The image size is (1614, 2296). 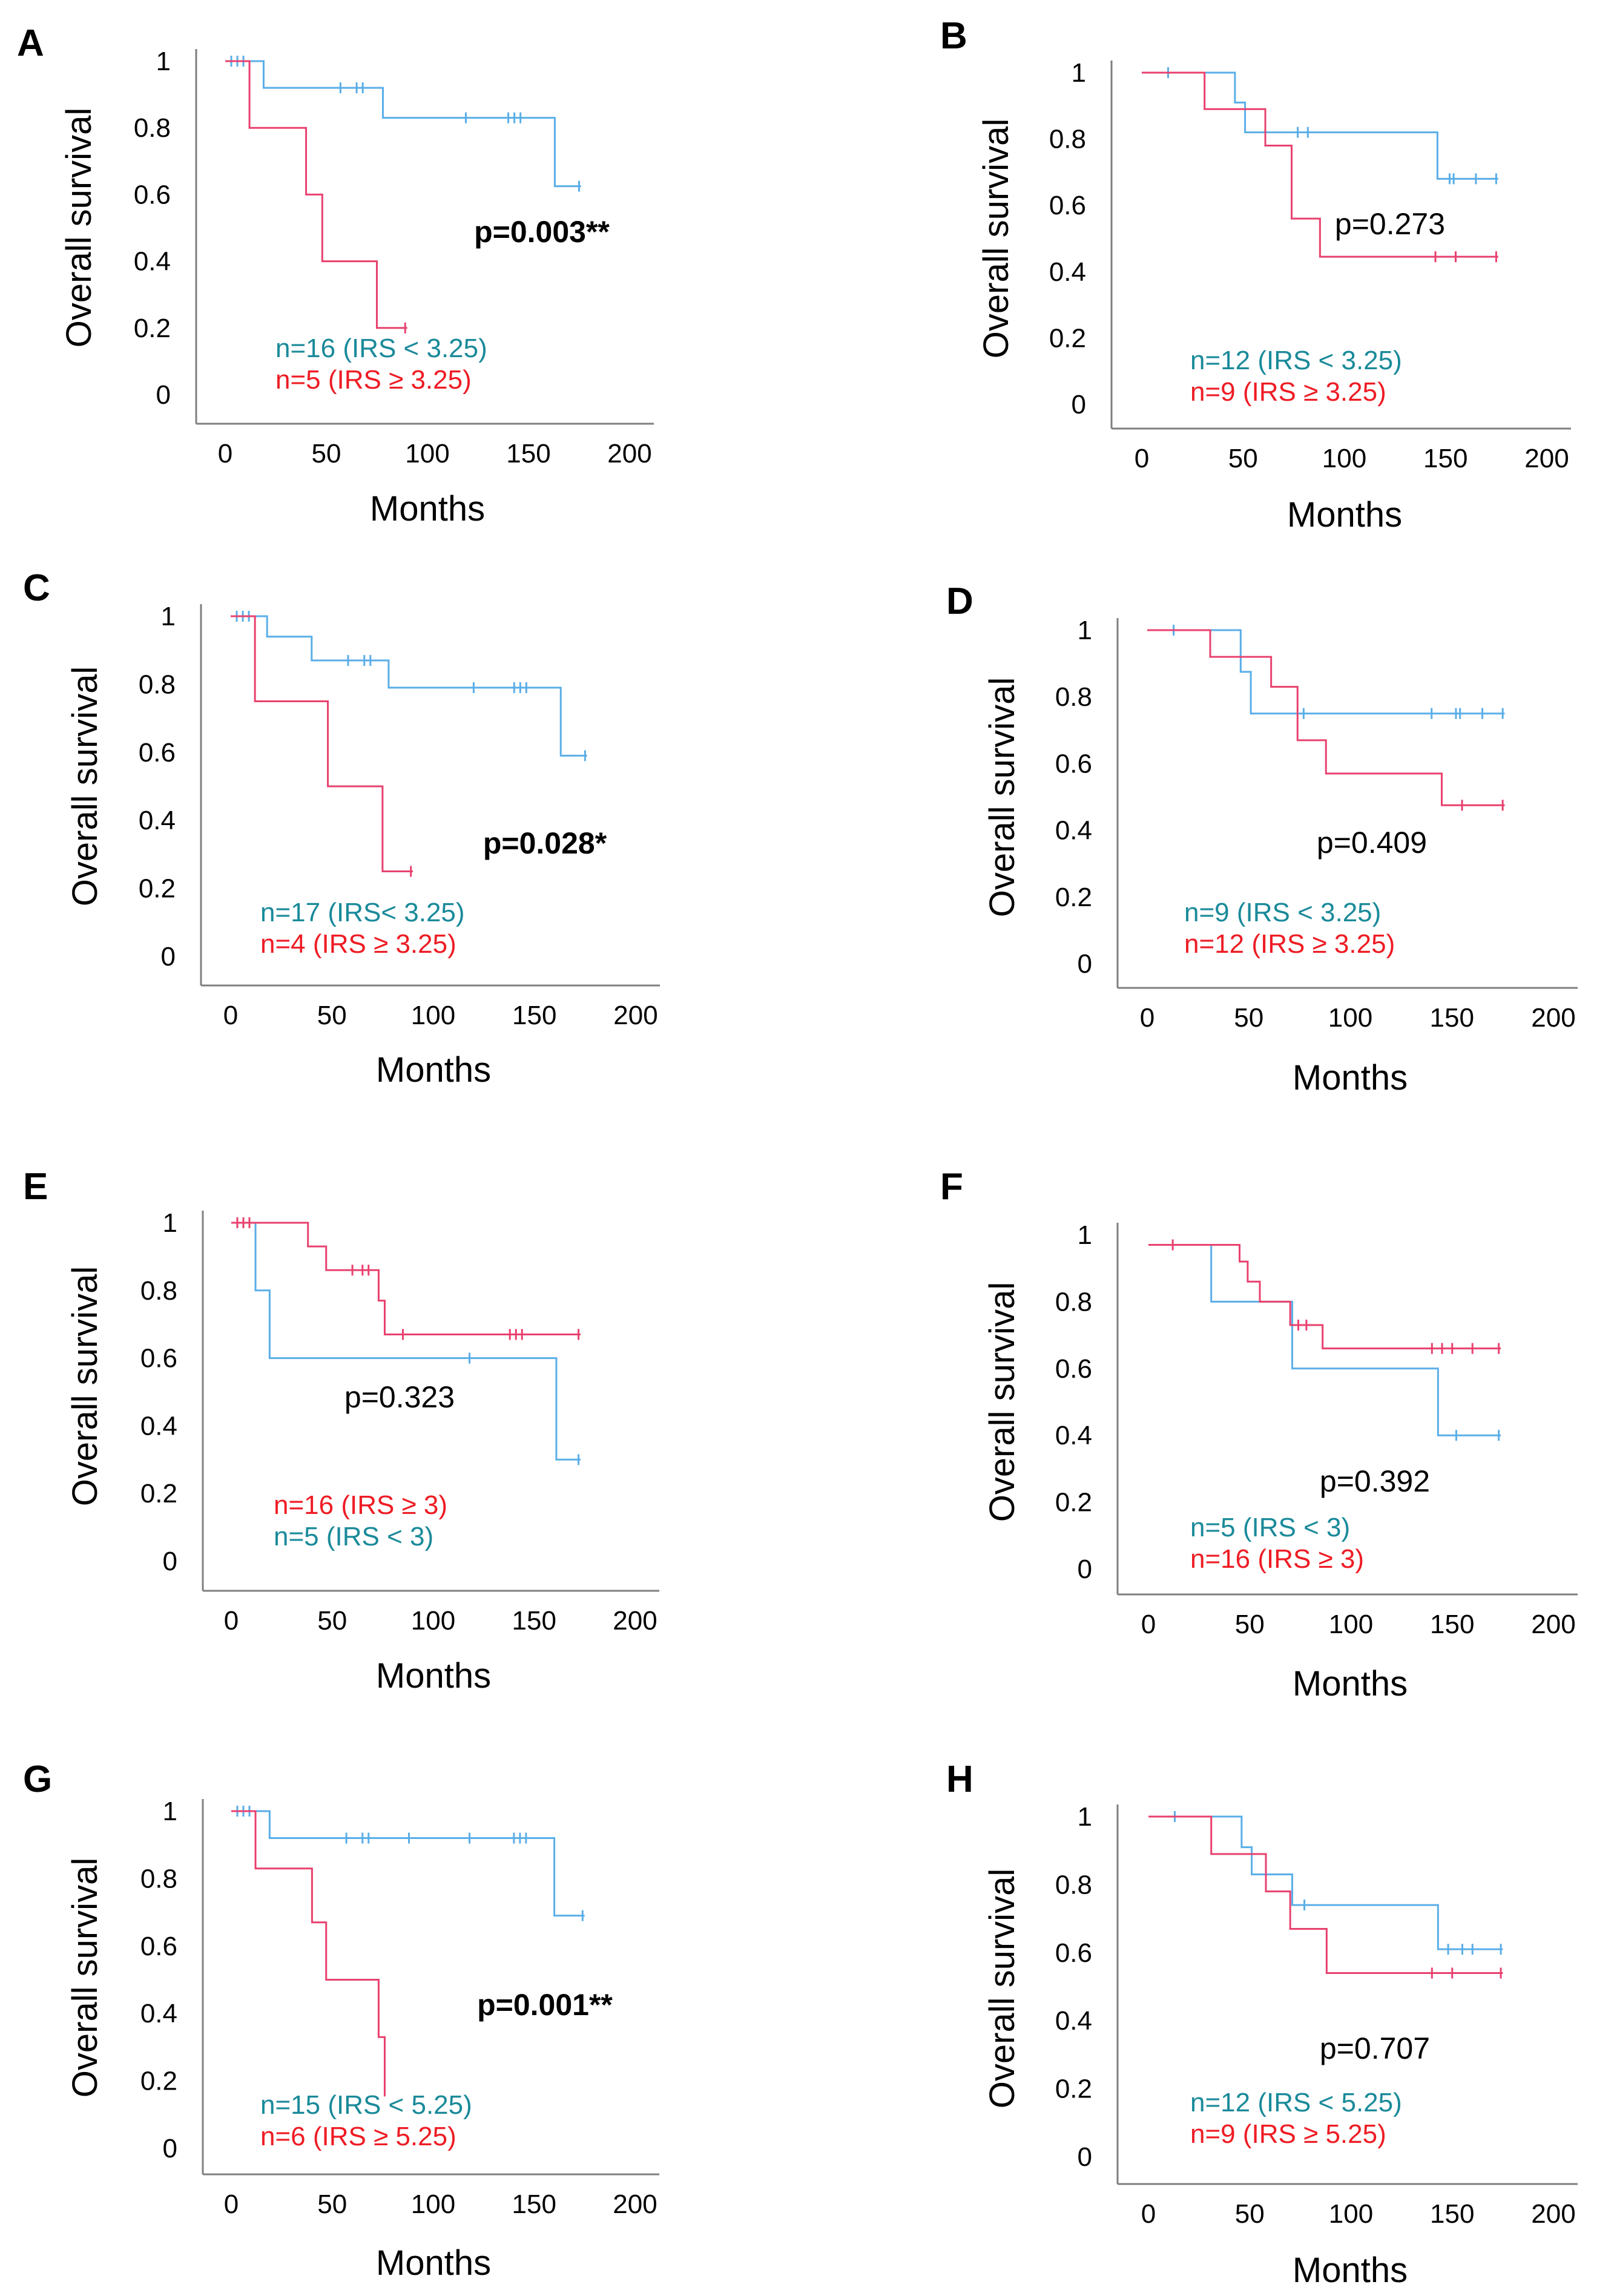 I want to click on panel-letter: G, so click(x=37, y=1779).